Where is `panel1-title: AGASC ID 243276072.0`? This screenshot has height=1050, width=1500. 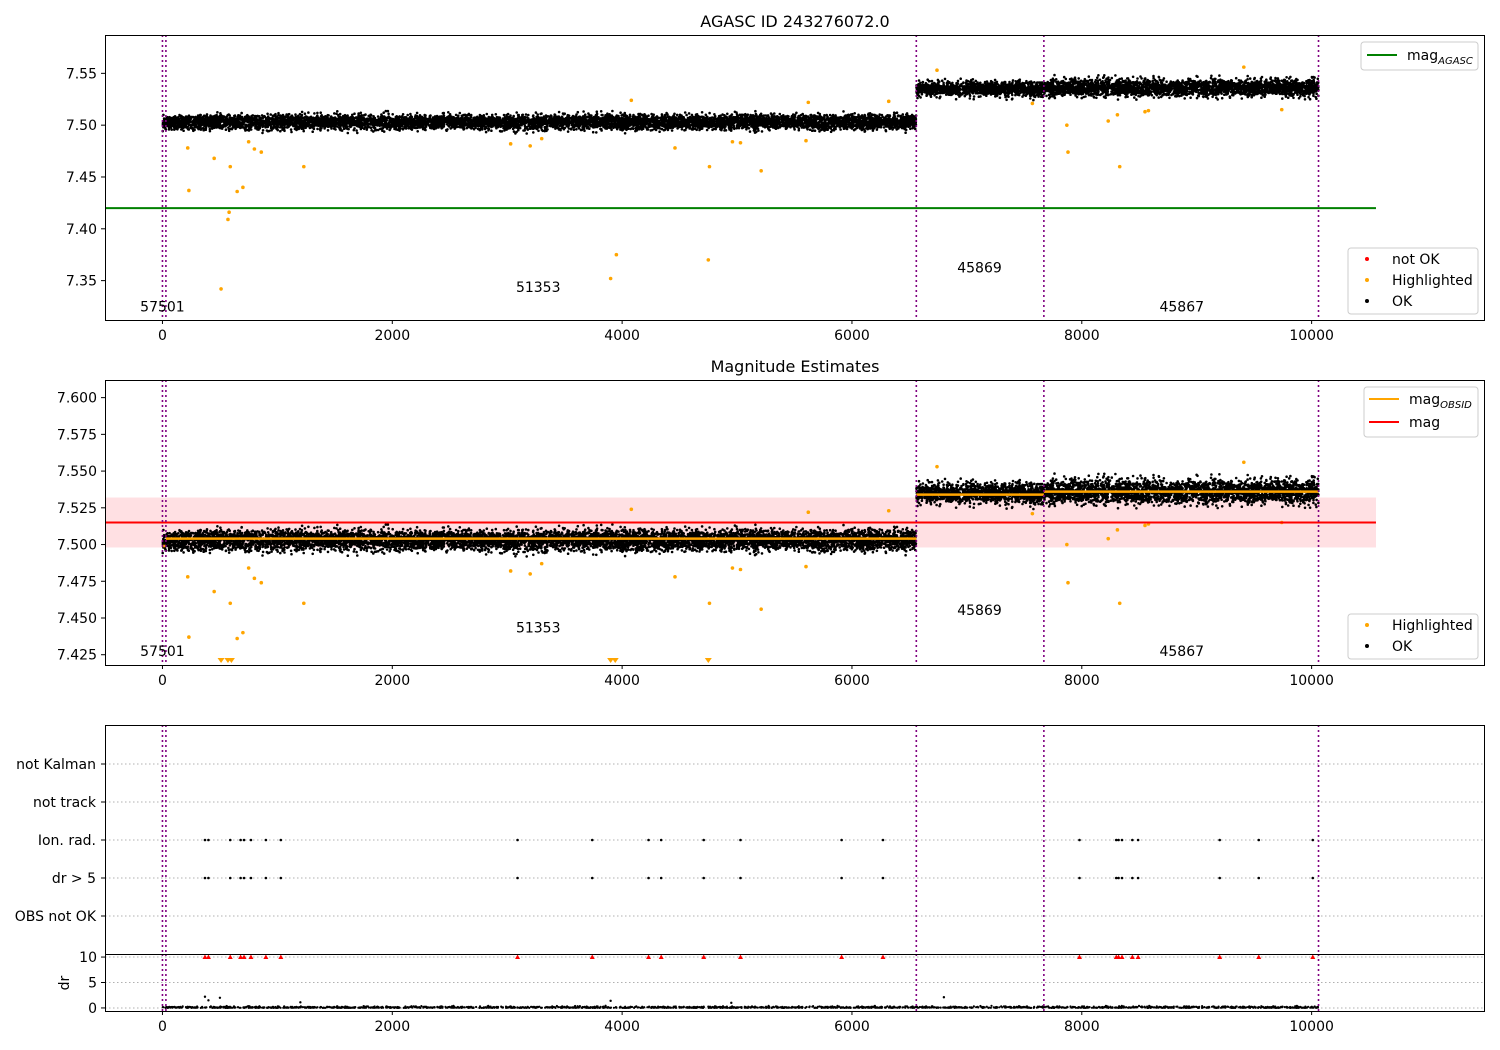
panel1-title: AGASC ID 243276072.0 is located at coordinates (794, 21).